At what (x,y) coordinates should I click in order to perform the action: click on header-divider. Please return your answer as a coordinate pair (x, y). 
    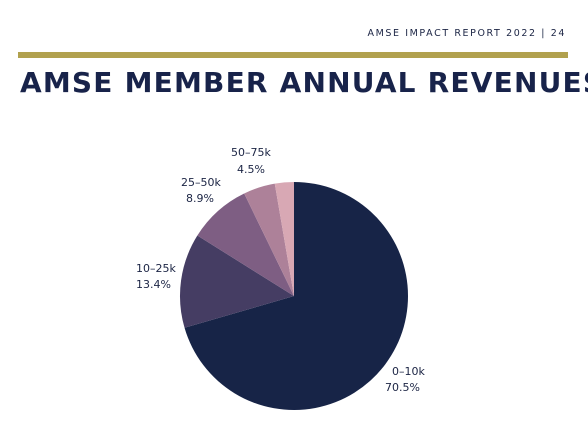
    Looking at the image, I should click on (293, 55).